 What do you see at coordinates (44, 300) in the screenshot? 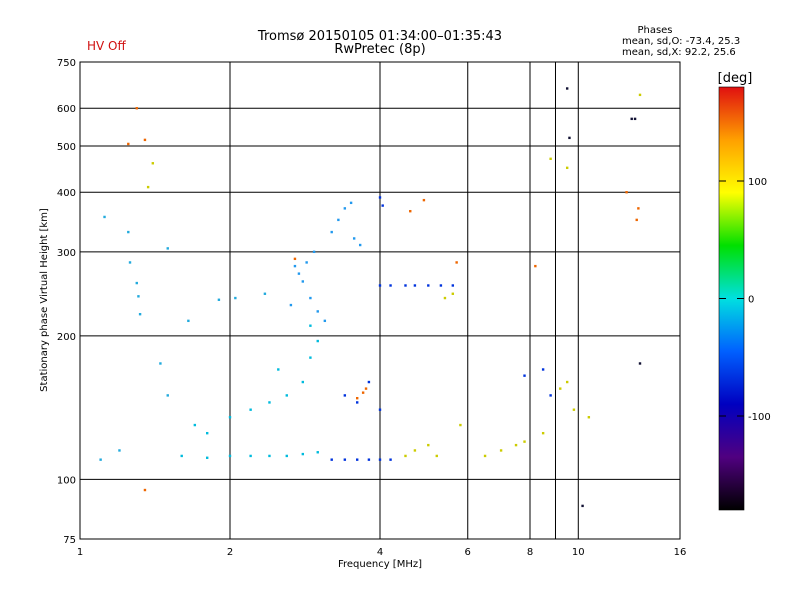
I see `y-axis-label: Stationary phase Virtual Height [km]` at bounding box center [44, 300].